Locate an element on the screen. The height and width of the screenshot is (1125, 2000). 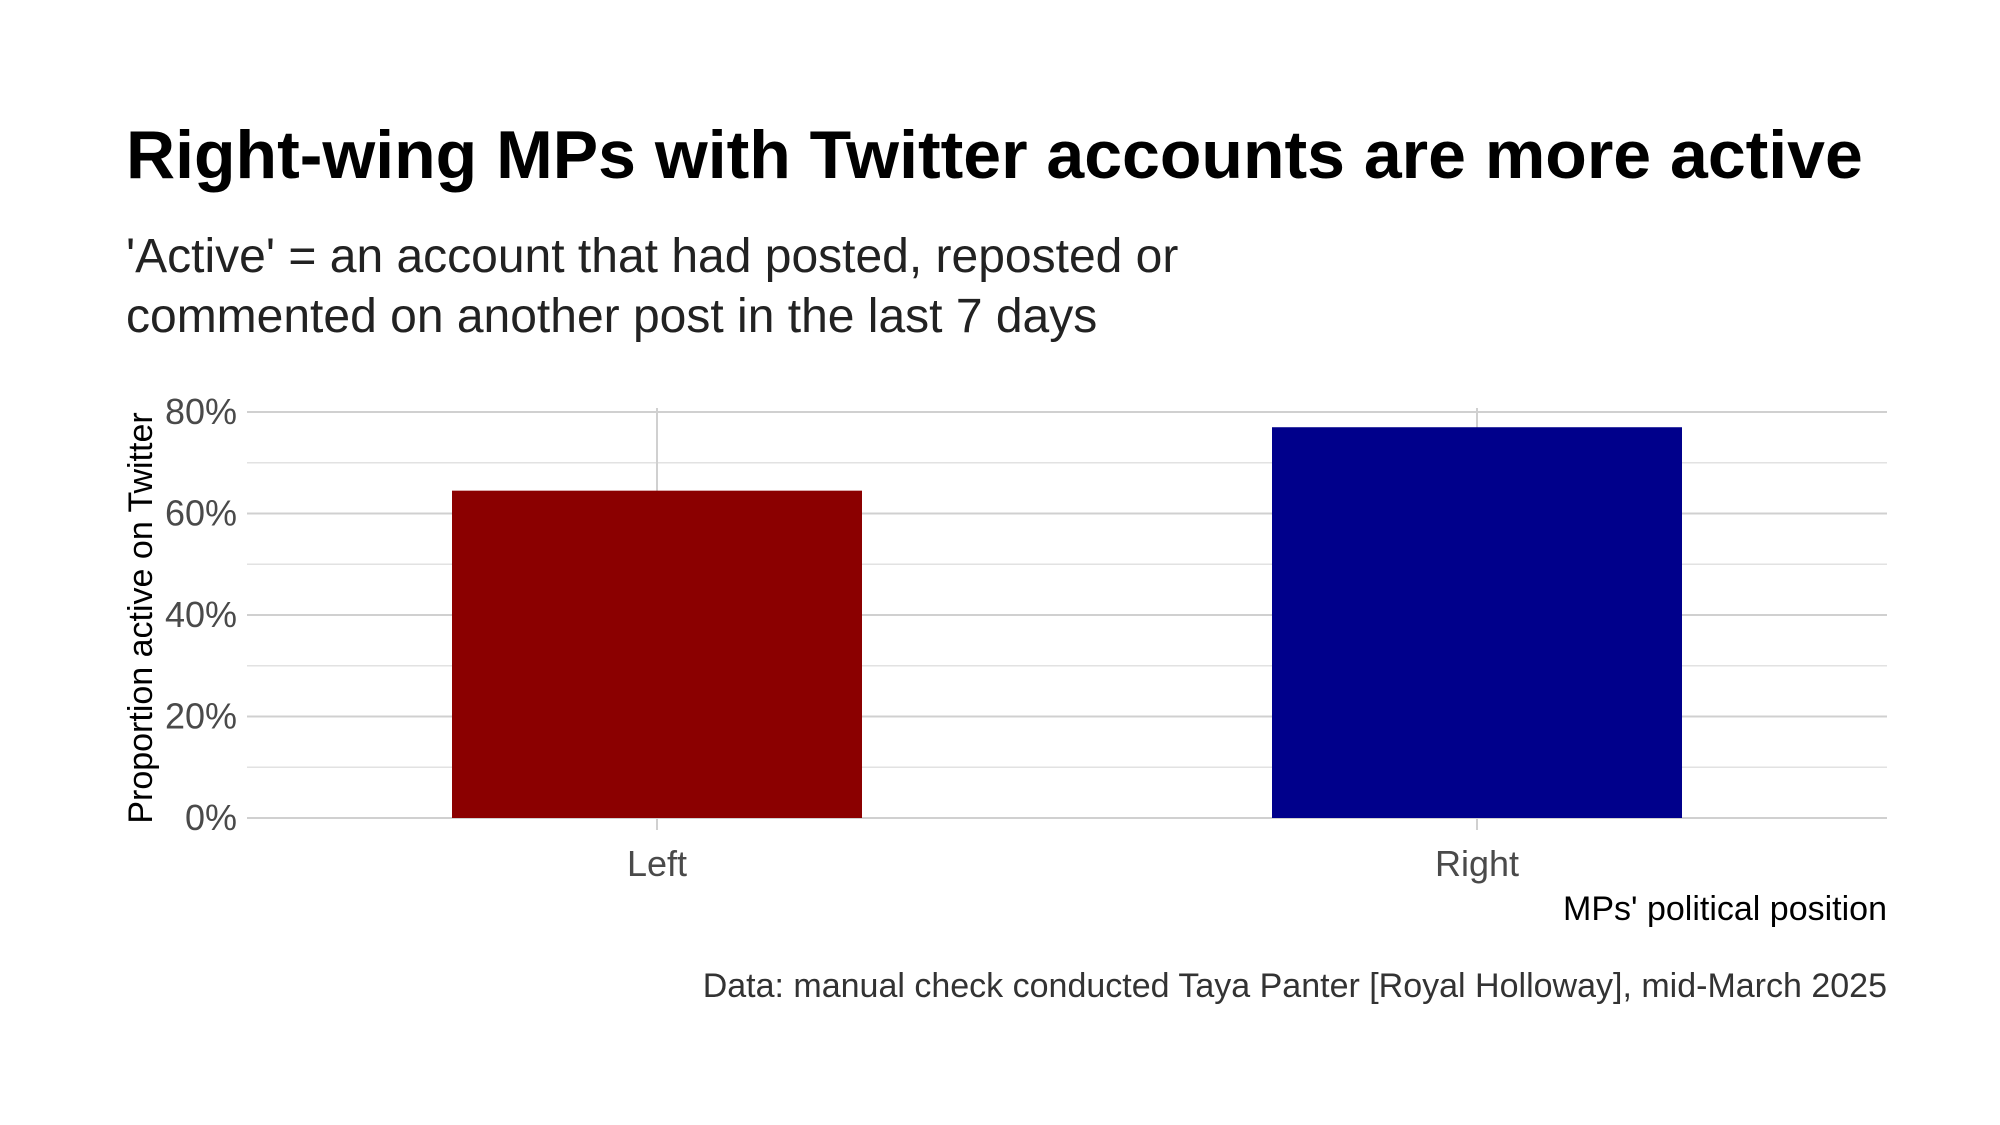
y-axis-title: Proportion active on Twitter is located at coordinates (141, 617).